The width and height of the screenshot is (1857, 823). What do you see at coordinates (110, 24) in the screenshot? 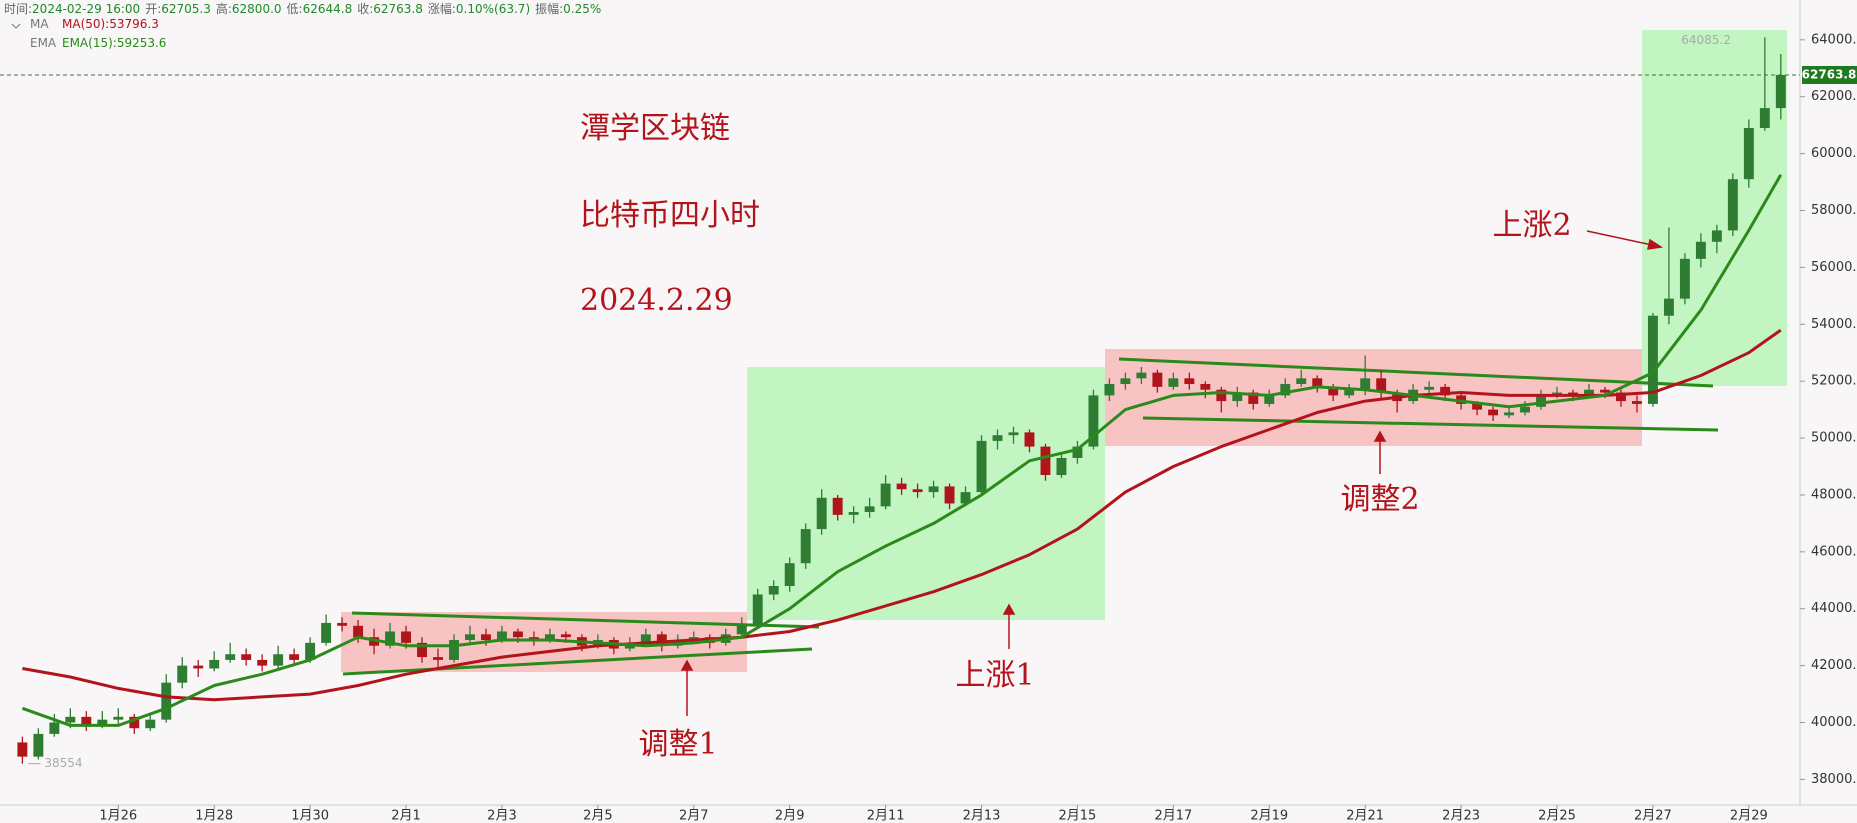
I see `indicator-label: MA(50):53796.3` at bounding box center [110, 24].